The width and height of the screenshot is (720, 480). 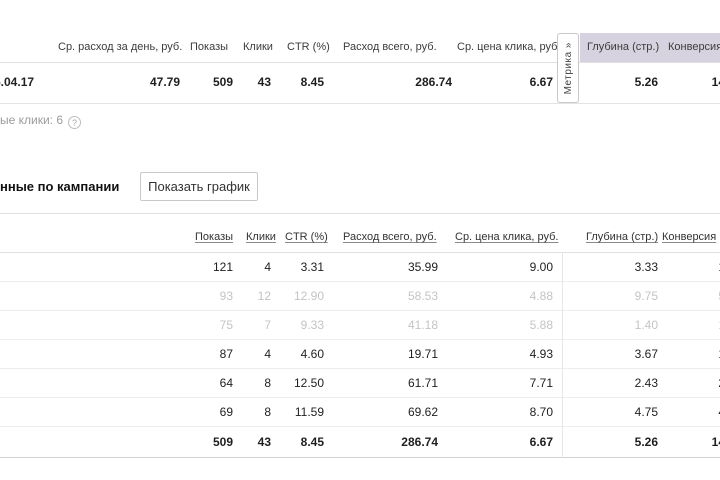 What do you see at coordinates (360, 62) in the screenshot?
I see `summary-header-divider` at bounding box center [360, 62].